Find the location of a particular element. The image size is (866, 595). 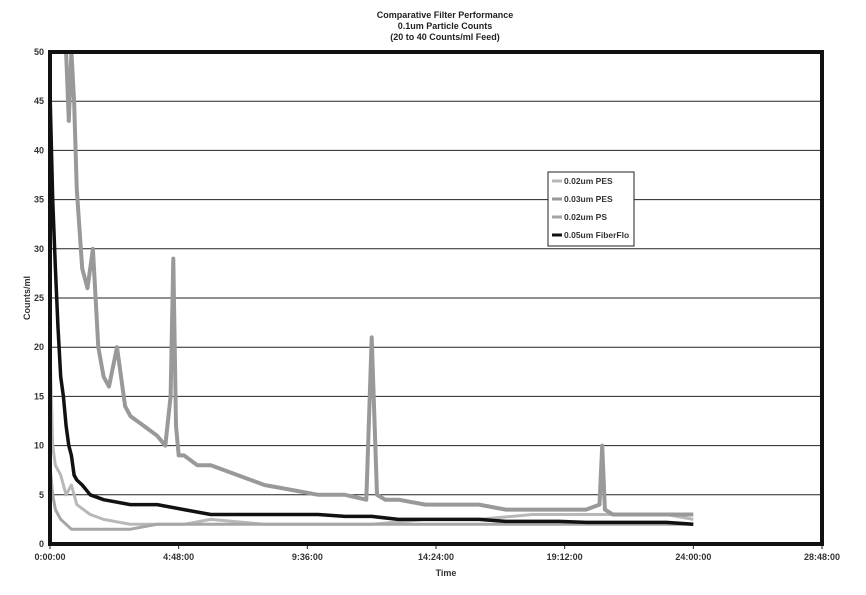

y-tick-label: 20 is located at coordinates (39, 347).